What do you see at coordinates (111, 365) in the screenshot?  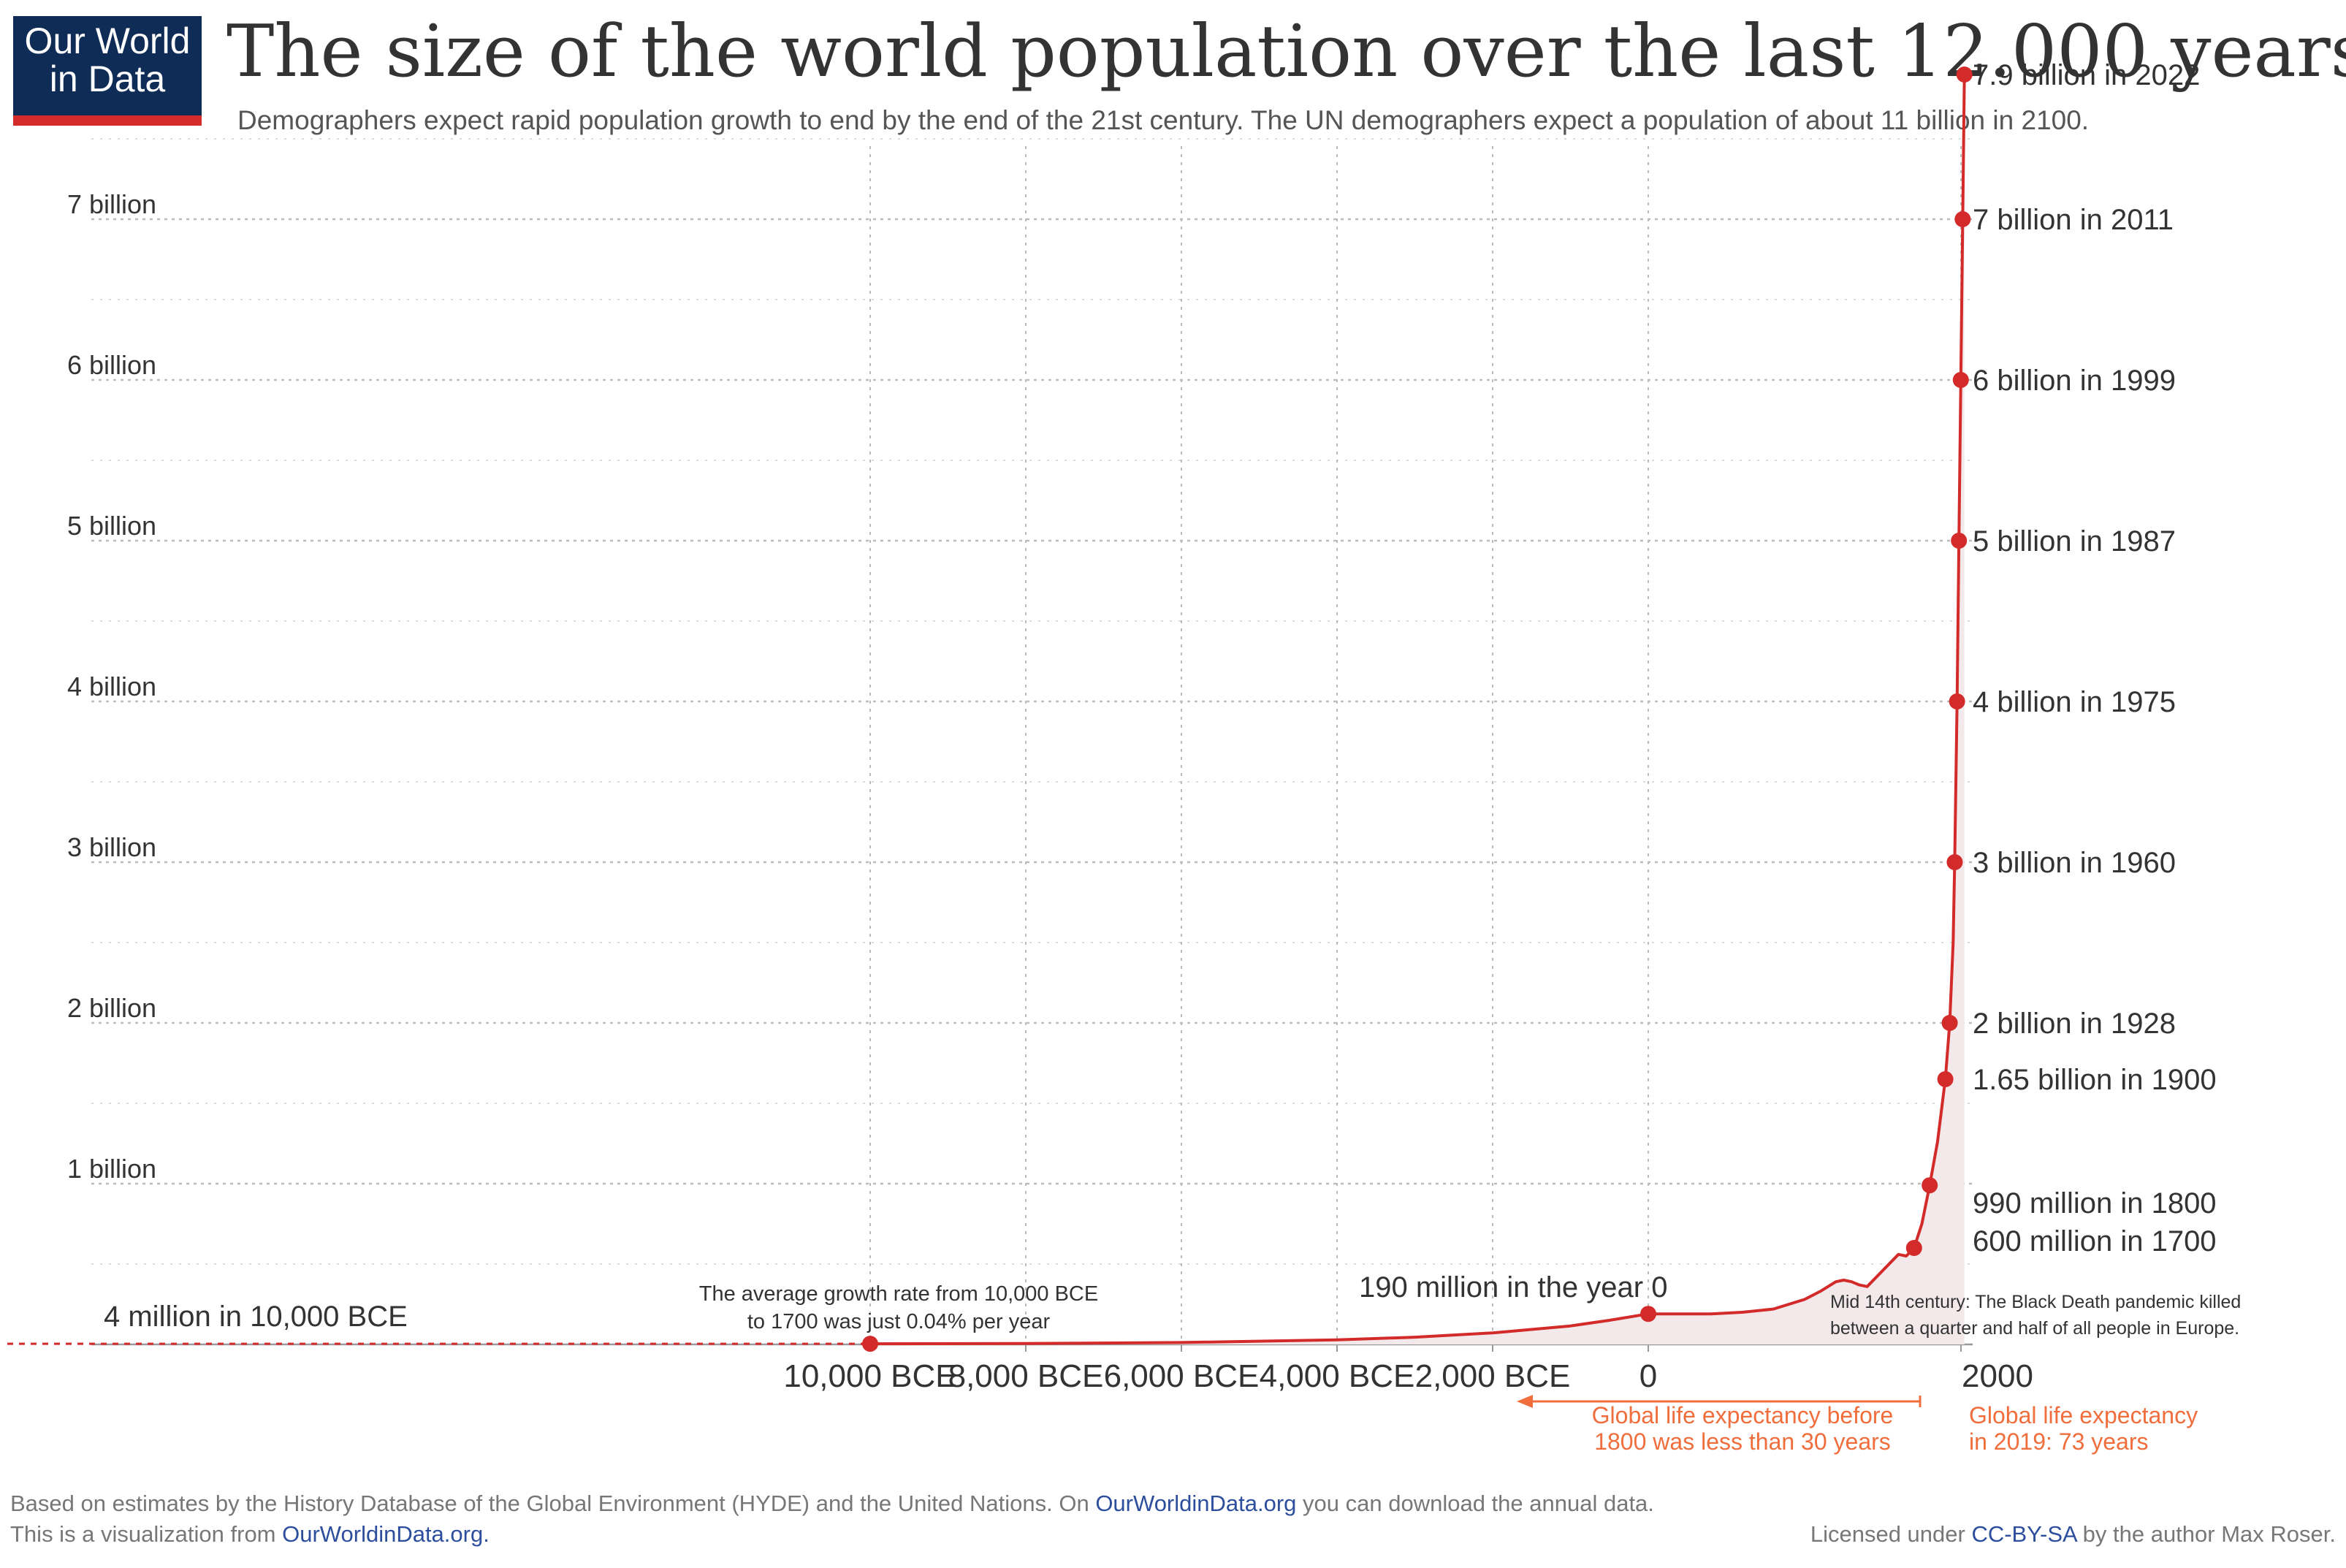 I see `y-tick-label-5: 6 billion` at bounding box center [111, 365].